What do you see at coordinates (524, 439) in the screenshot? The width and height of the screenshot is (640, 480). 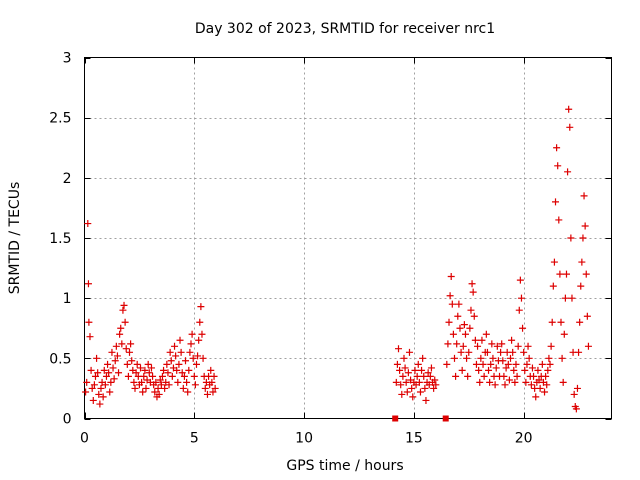 I see `x-tick-label: 20` at bounding box center [524, 439].